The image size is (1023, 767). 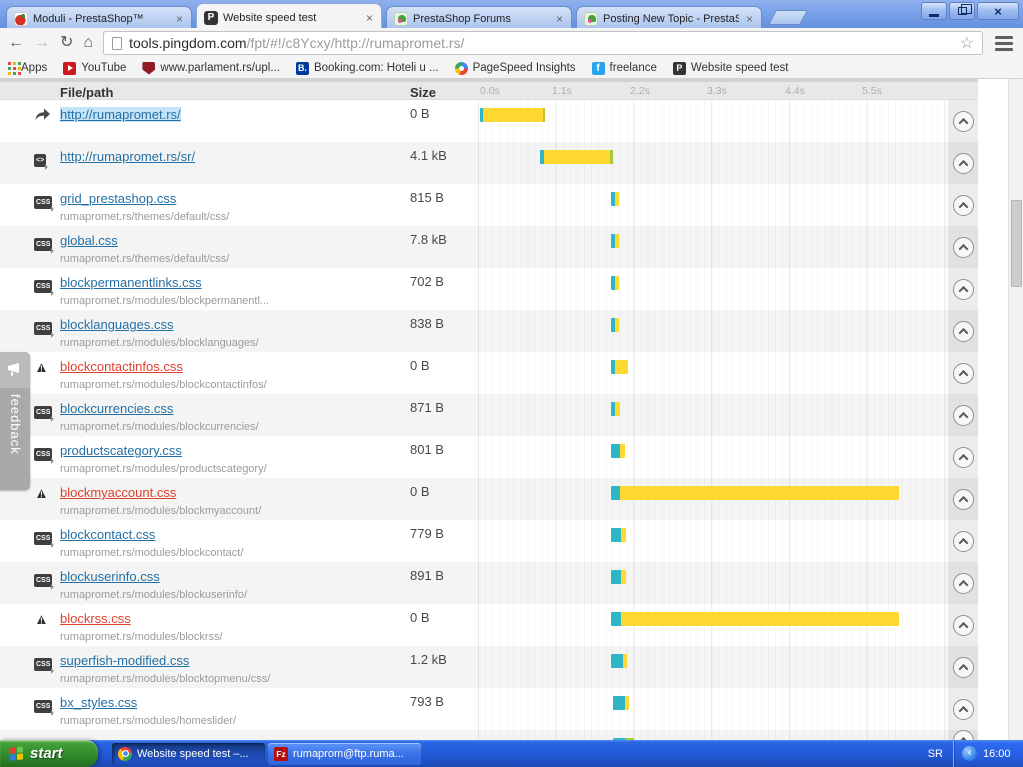 I want to click on file-link: blockmyaccount.css, so click(x=118, y=492).